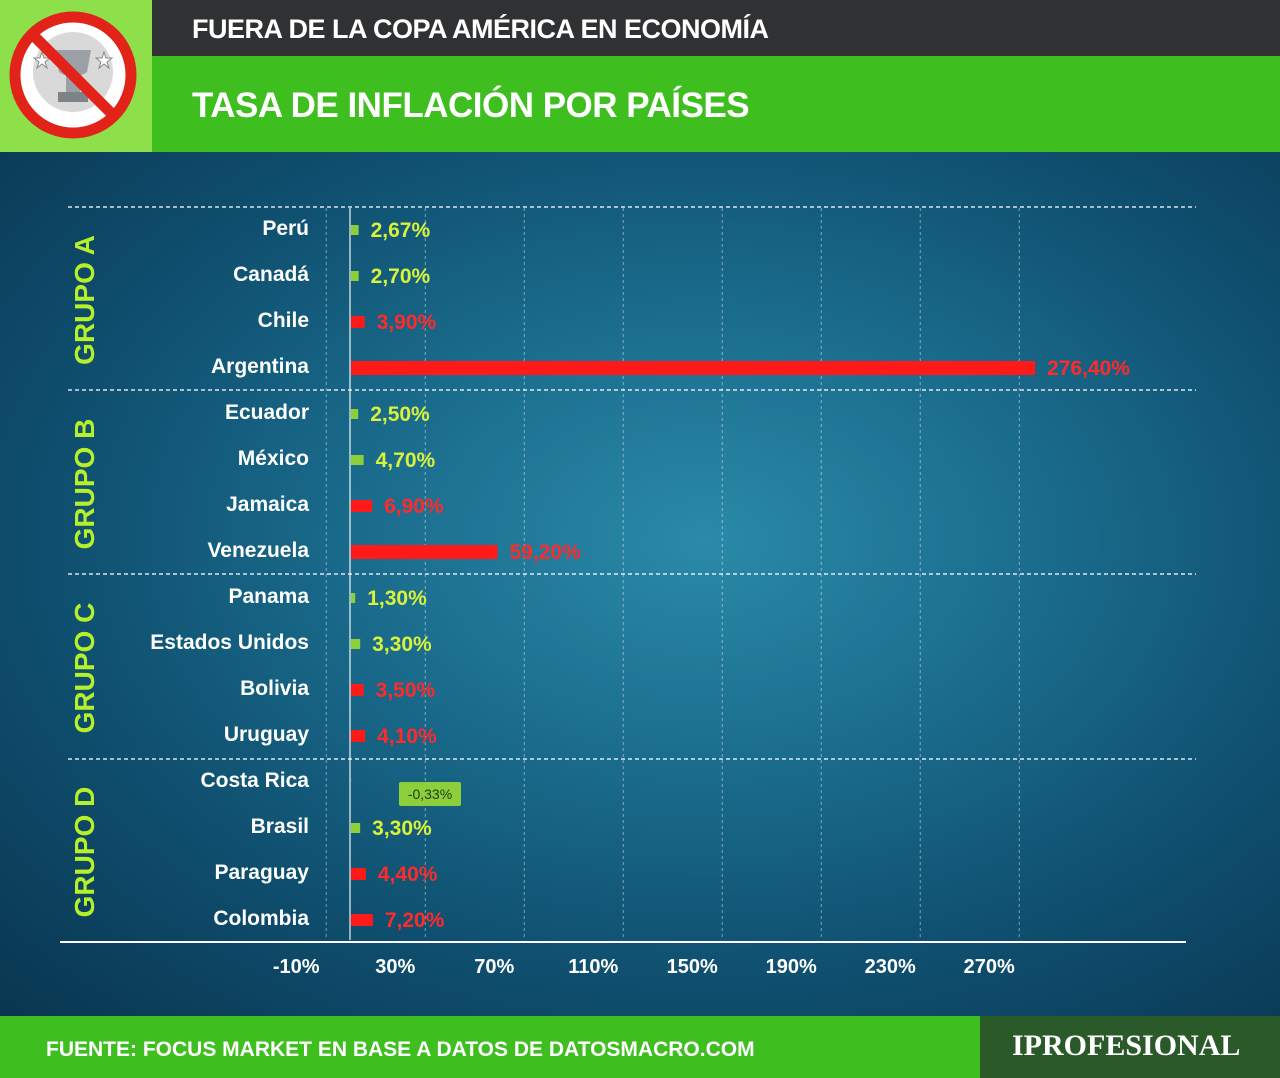 The width and height of the screenshot is (1280, 1078). Describe the element at coordinates (260, 366) in the screenshot. I see `country-label: Argentina` at that location.